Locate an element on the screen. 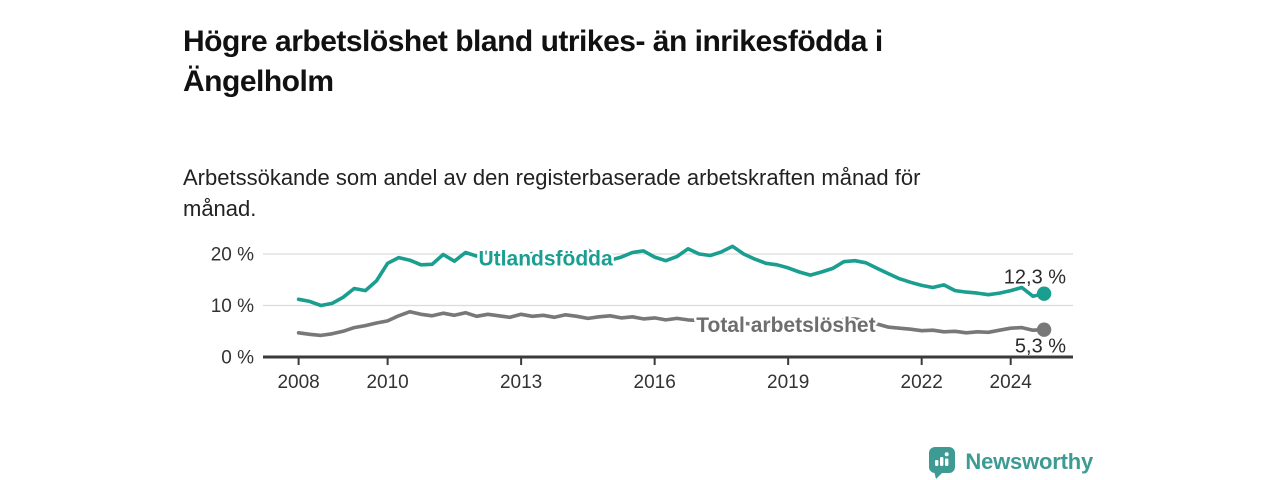 The image size is (1280, 480). y-tick-label-20: 20 % is located at coordinates (232, 255).